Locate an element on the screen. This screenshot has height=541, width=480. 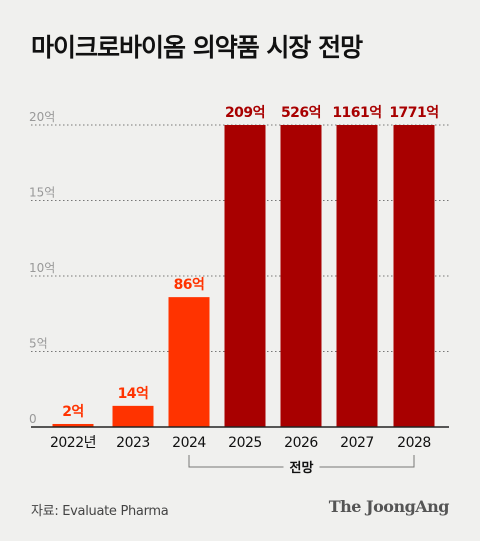
category-label: 2022년 is located at coordinates (73, 443).